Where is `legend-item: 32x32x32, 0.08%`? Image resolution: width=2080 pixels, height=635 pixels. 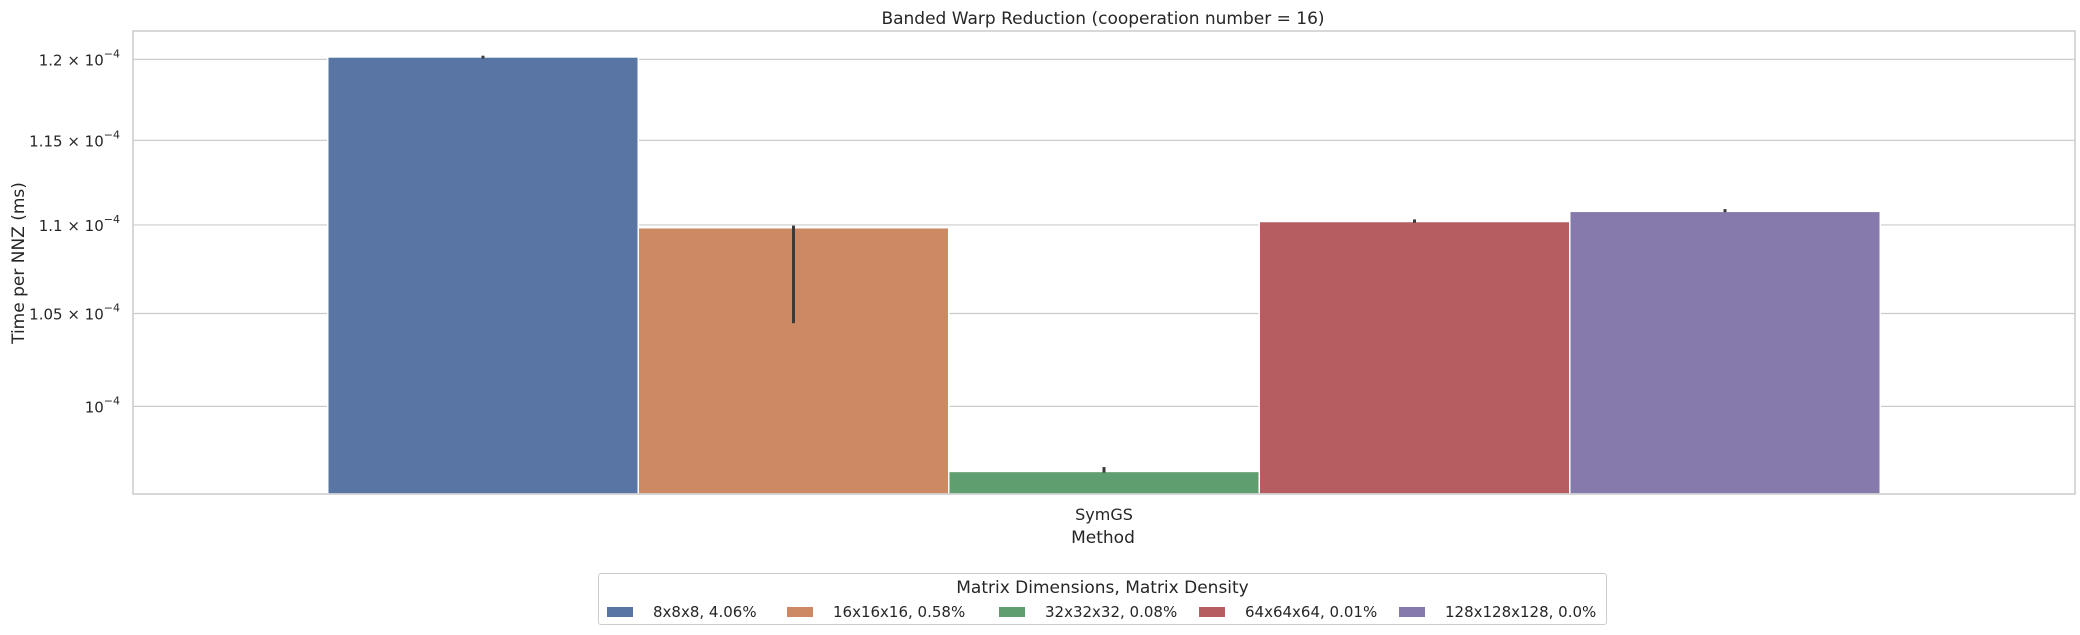 legend-item: 32x32x32, 0.08% is located at coordinates (1088, 612).